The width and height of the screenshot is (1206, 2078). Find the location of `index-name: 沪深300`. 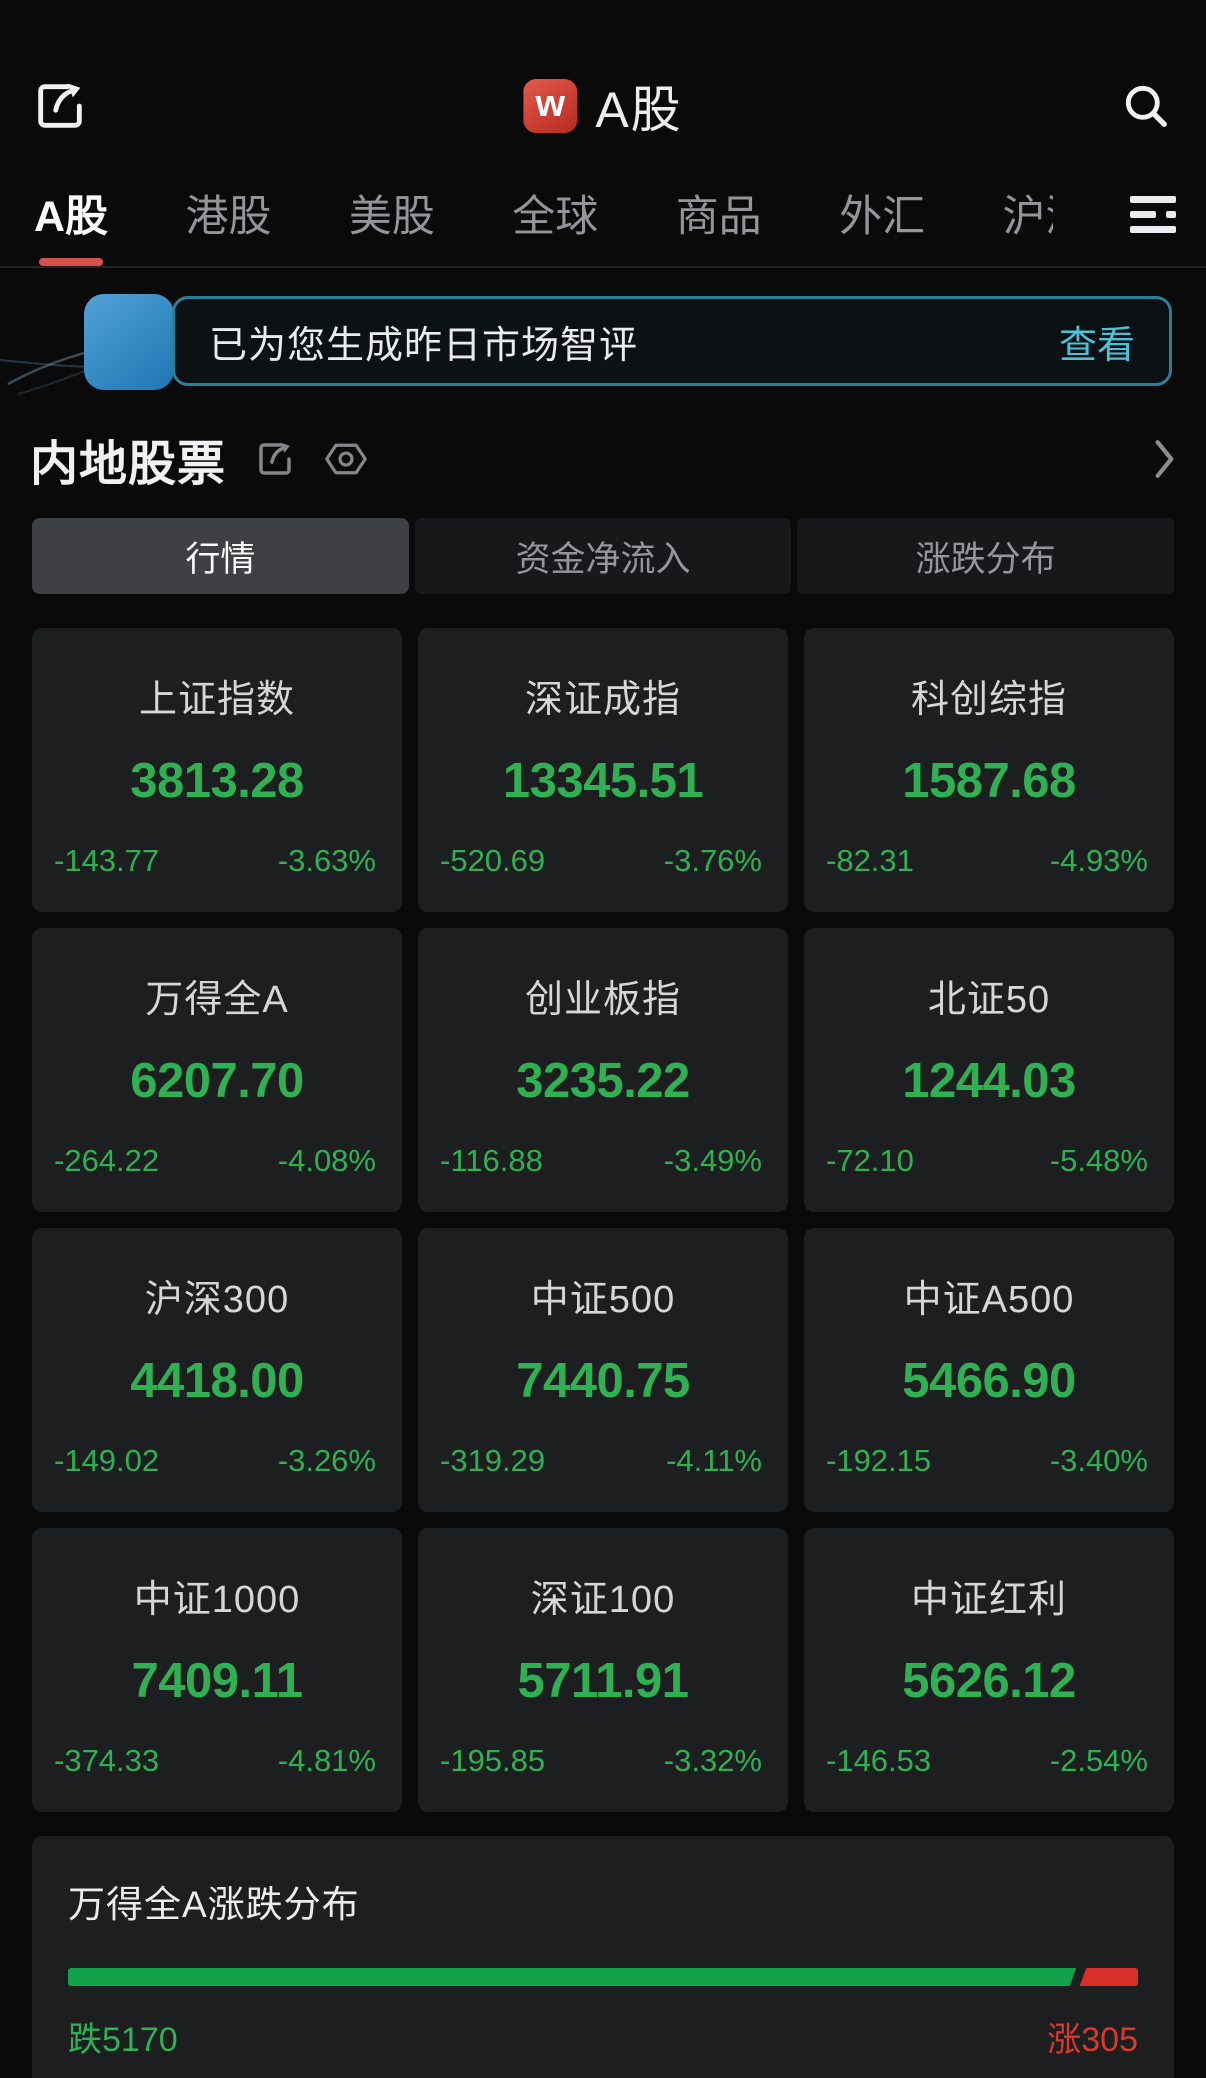

index-name: 沪深300 is located at coordinates (217, 1300).